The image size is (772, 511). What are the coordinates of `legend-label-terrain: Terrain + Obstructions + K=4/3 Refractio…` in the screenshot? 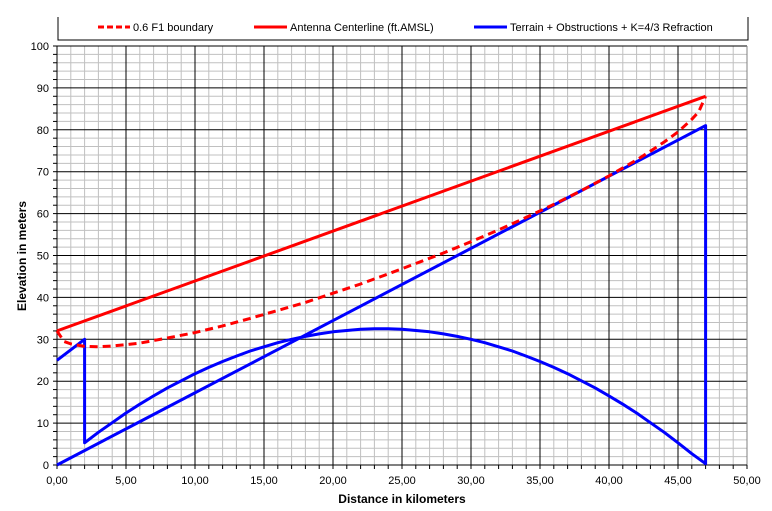 It's located at (611, 28).